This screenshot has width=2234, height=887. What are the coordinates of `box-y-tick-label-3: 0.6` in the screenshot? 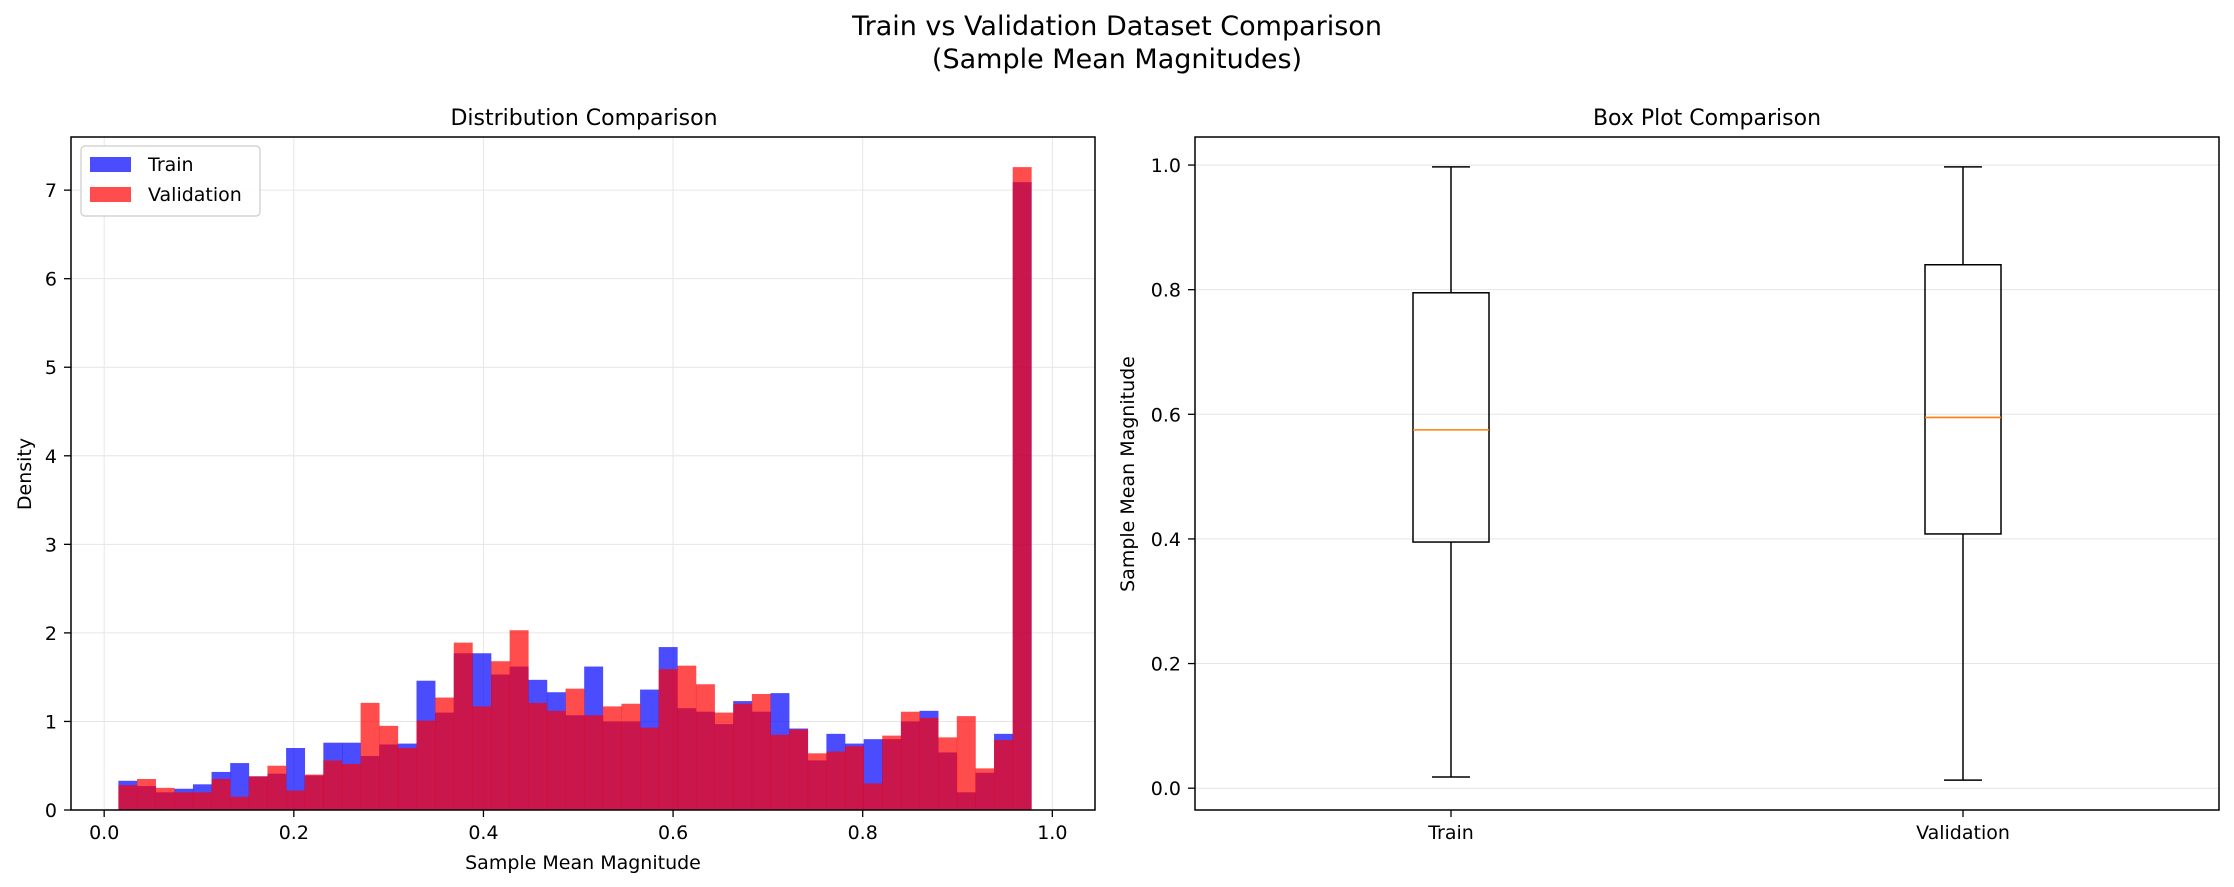 It's located at (1166, 415).